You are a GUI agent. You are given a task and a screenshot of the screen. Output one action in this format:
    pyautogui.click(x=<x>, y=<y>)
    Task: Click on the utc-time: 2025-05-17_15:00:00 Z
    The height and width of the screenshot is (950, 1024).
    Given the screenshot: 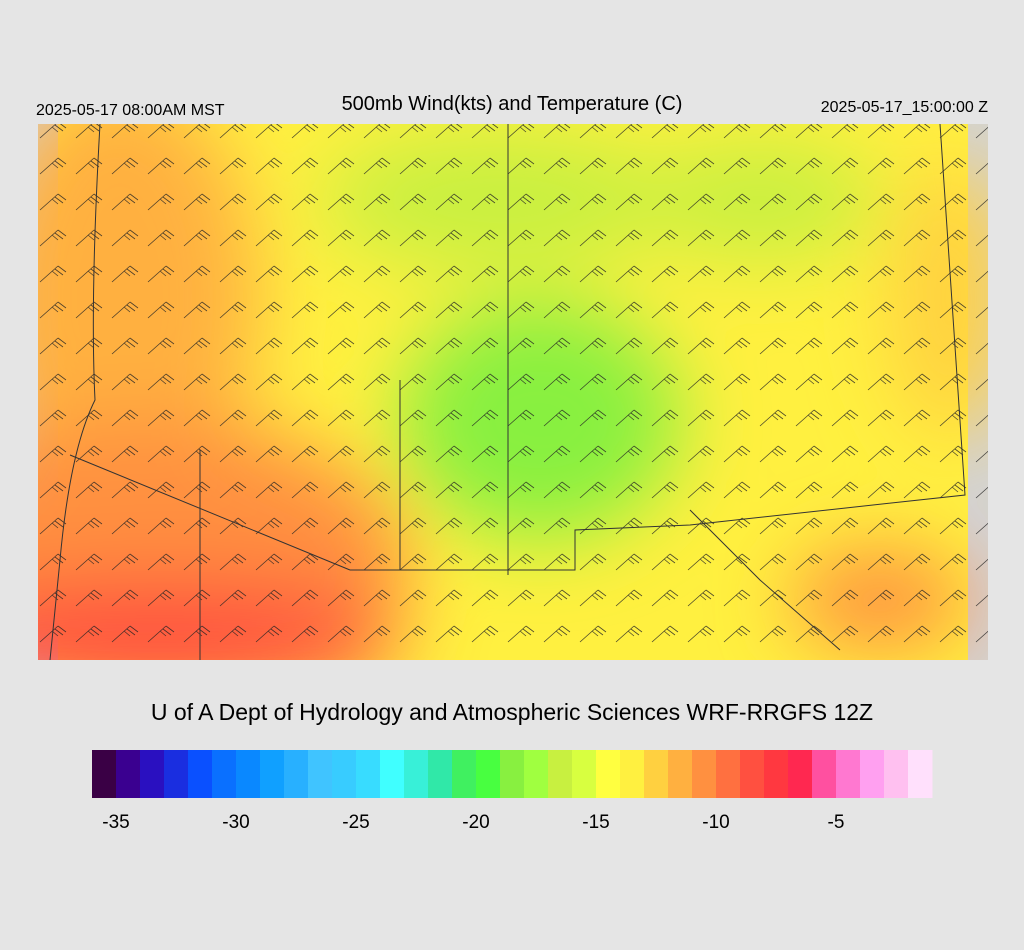 What is the action you would take?
    pyautogui.click(x=904, y=107)
    